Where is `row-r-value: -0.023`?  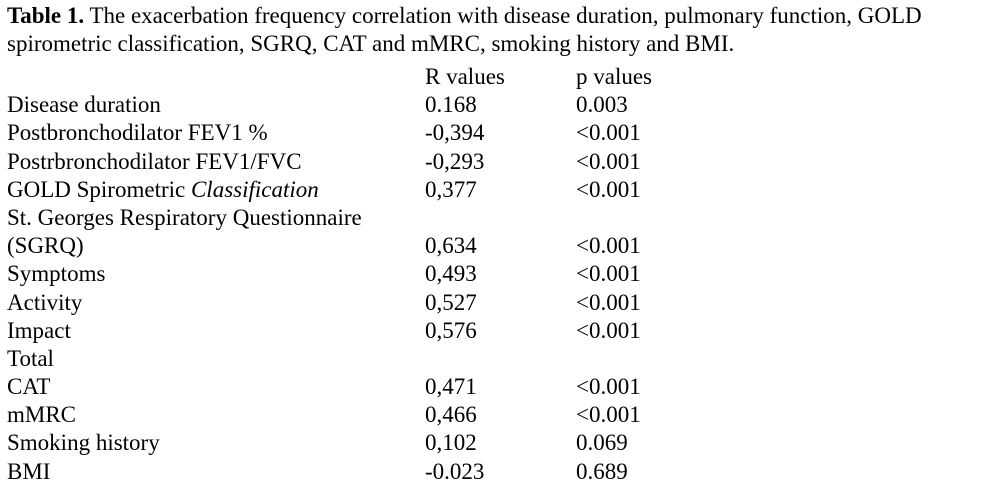
row-r-value: -0.023 is located at coordinates (455, 471).